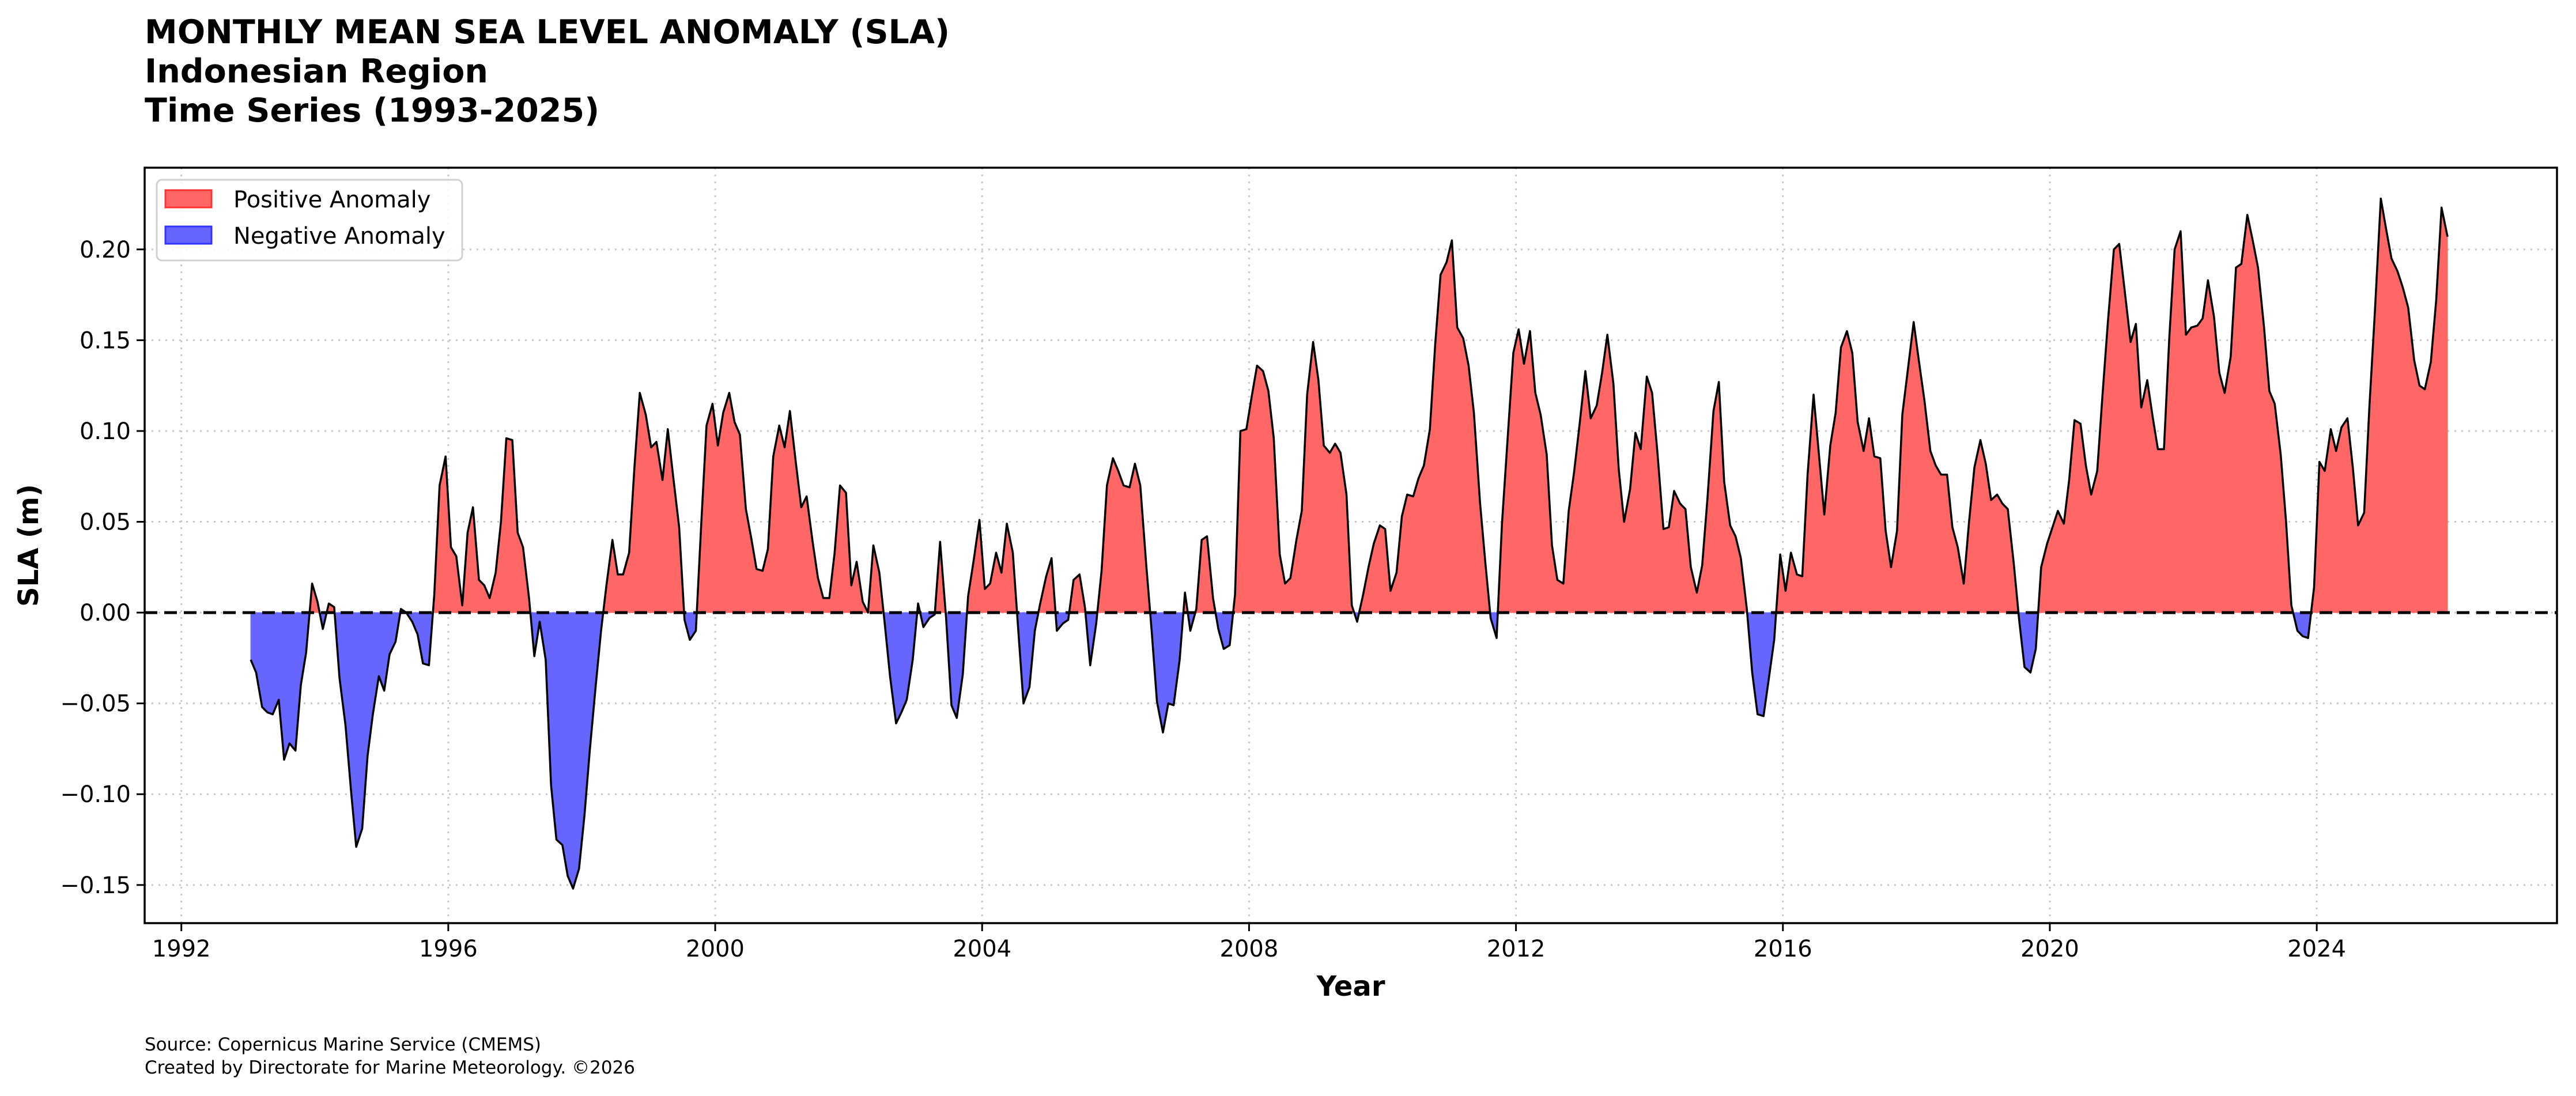  Describe the element at coordinates (547, 32) in the screenshot. I see `title-line-1: MONTHLY MEAN SEA LEVEL ANOMALY (SLA)` at that location.